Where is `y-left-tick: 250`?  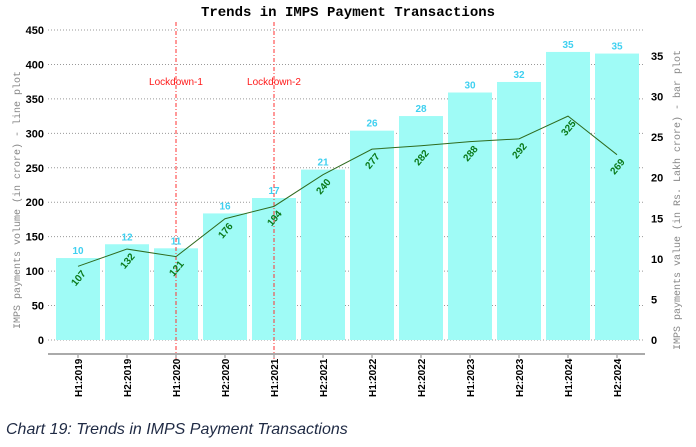
y-left-tick: 250 is located at coordinates (35, 169).